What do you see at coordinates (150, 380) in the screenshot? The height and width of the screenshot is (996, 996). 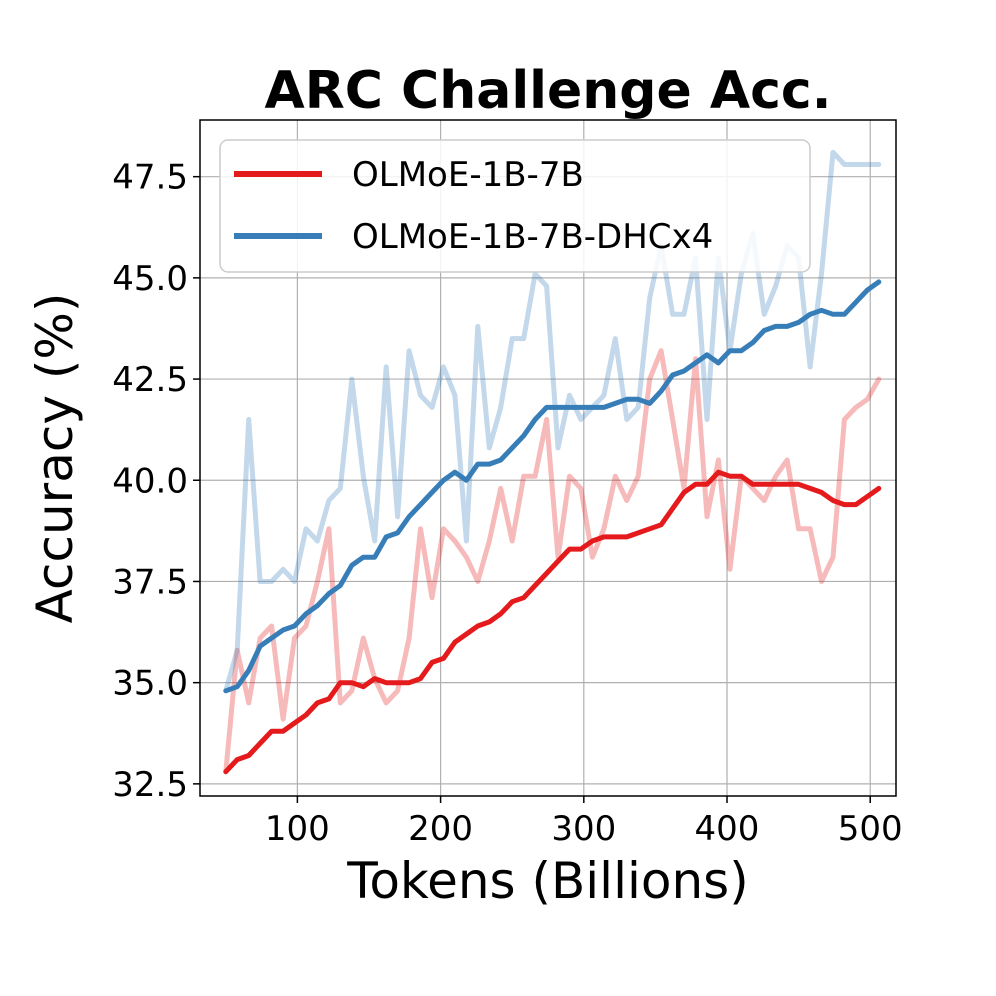 I see `y-tick-label-4: 42.5` at bounding box center [150, 380].